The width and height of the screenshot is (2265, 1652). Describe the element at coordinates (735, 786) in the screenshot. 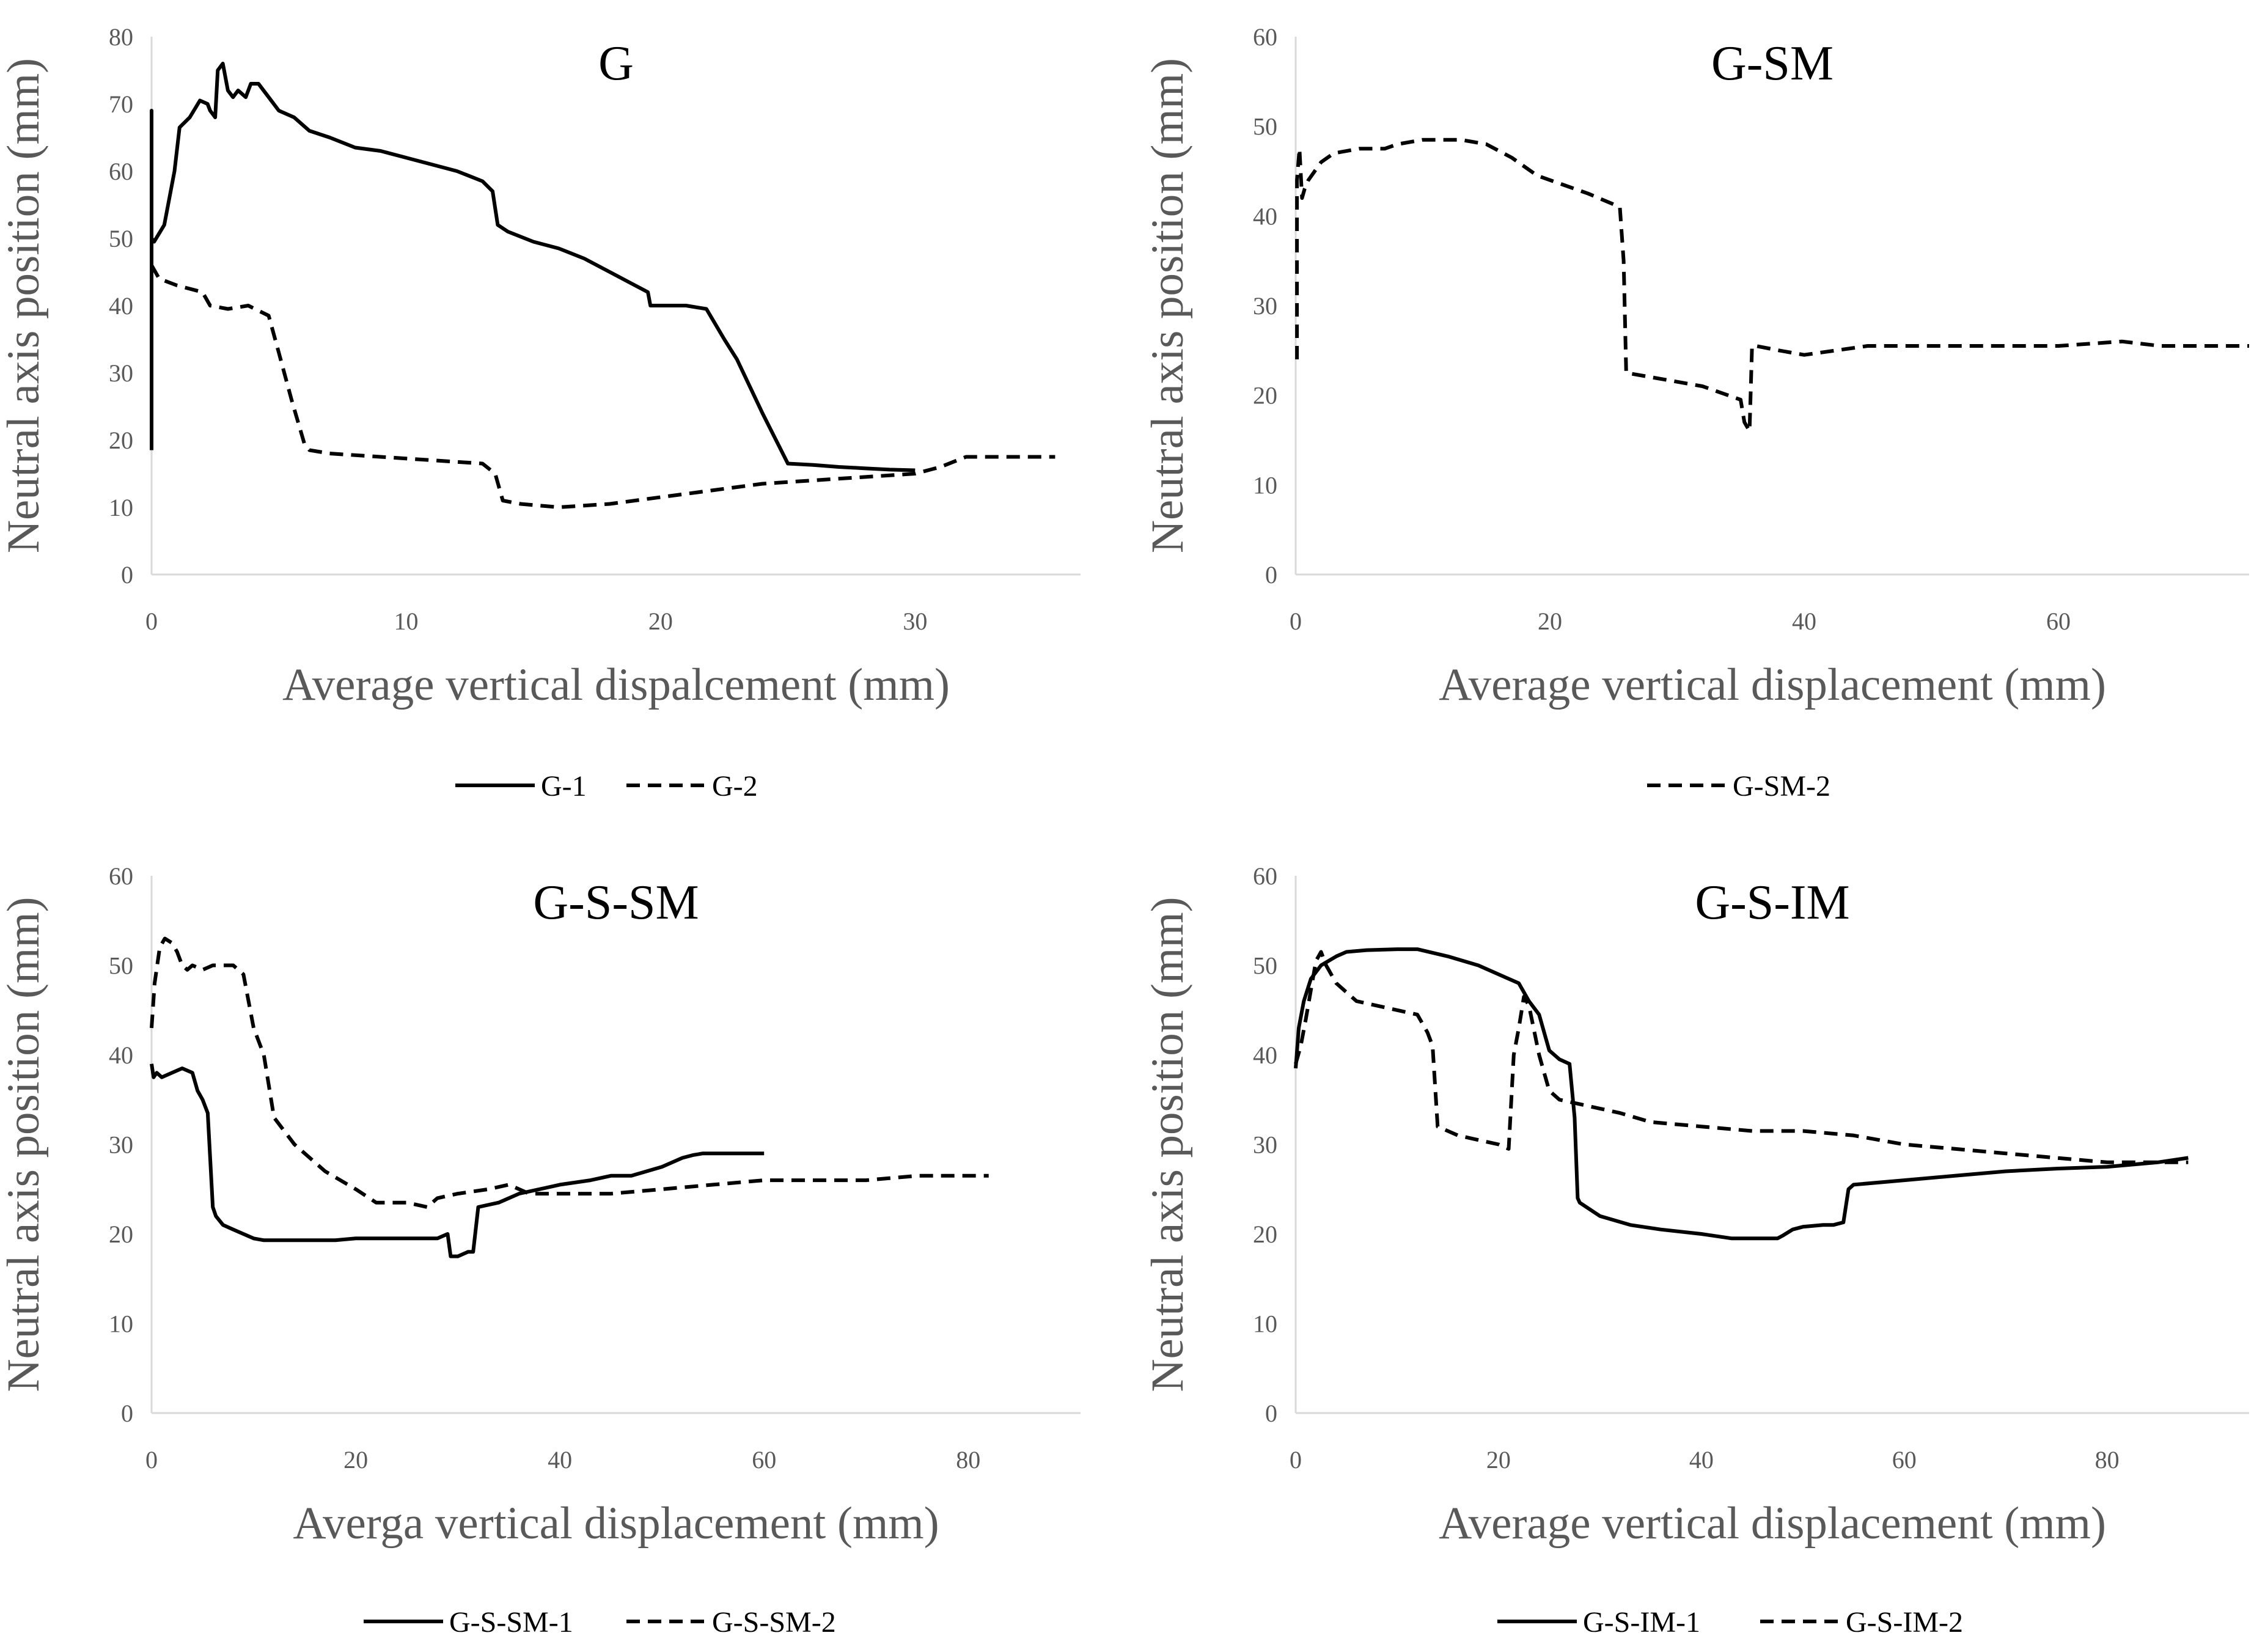

I see `legend-label: G-2` at that location.